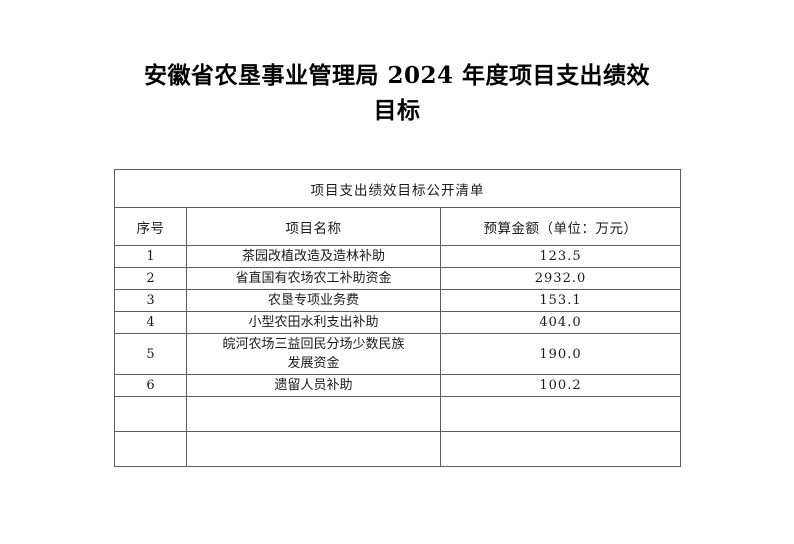  What do you see at coordinates (313, 354) in the screenshot?
I see `cell-name: 皖河农场三益回民分场少数民族 发展资金` at bounding box center [313, 354].